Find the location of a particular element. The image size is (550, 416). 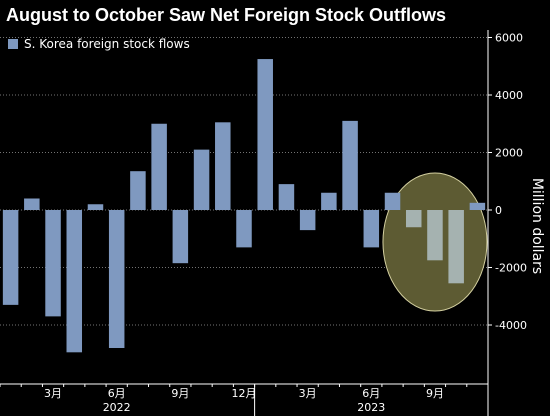

legend-label: S. Korea foreign stock flows is located at coordinates (107, 44).